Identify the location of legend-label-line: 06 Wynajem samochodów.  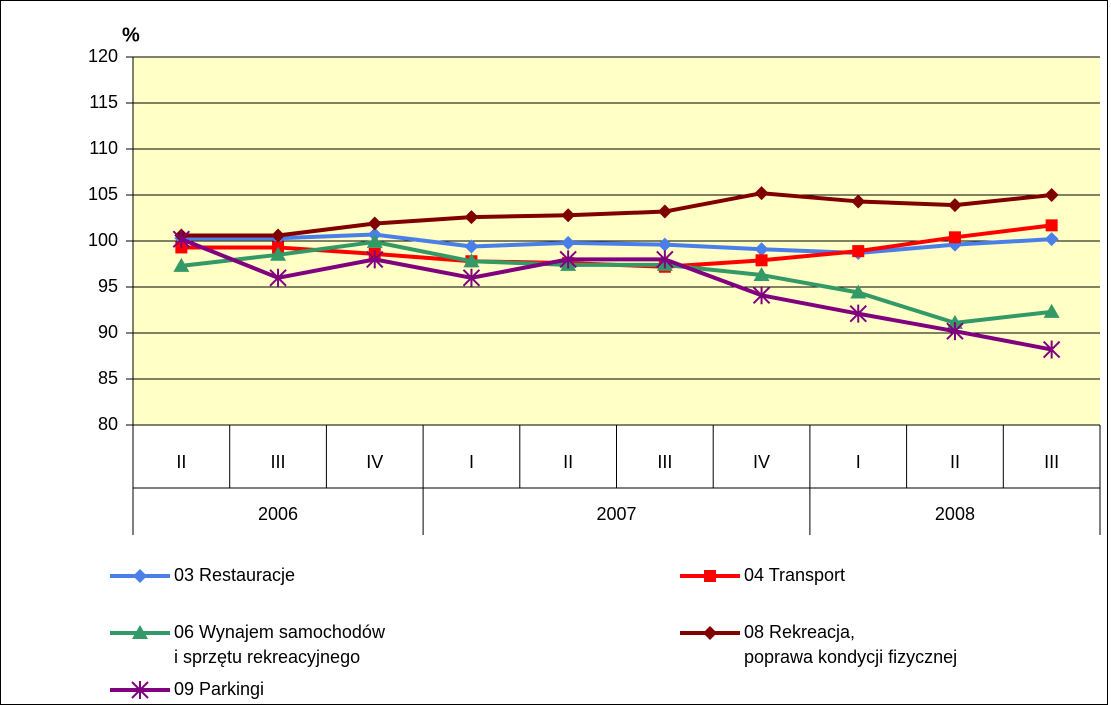
(280, 632).